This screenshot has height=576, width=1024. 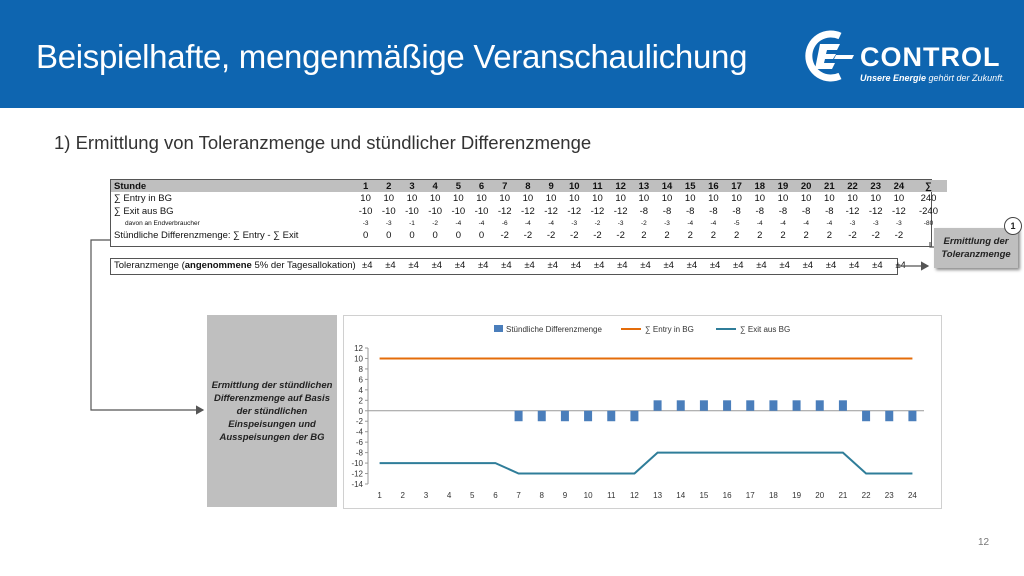 What do you see at coordinates (928, 223) in the screenshot?
I see `row-total: -80` at bounding box center [928, 223].